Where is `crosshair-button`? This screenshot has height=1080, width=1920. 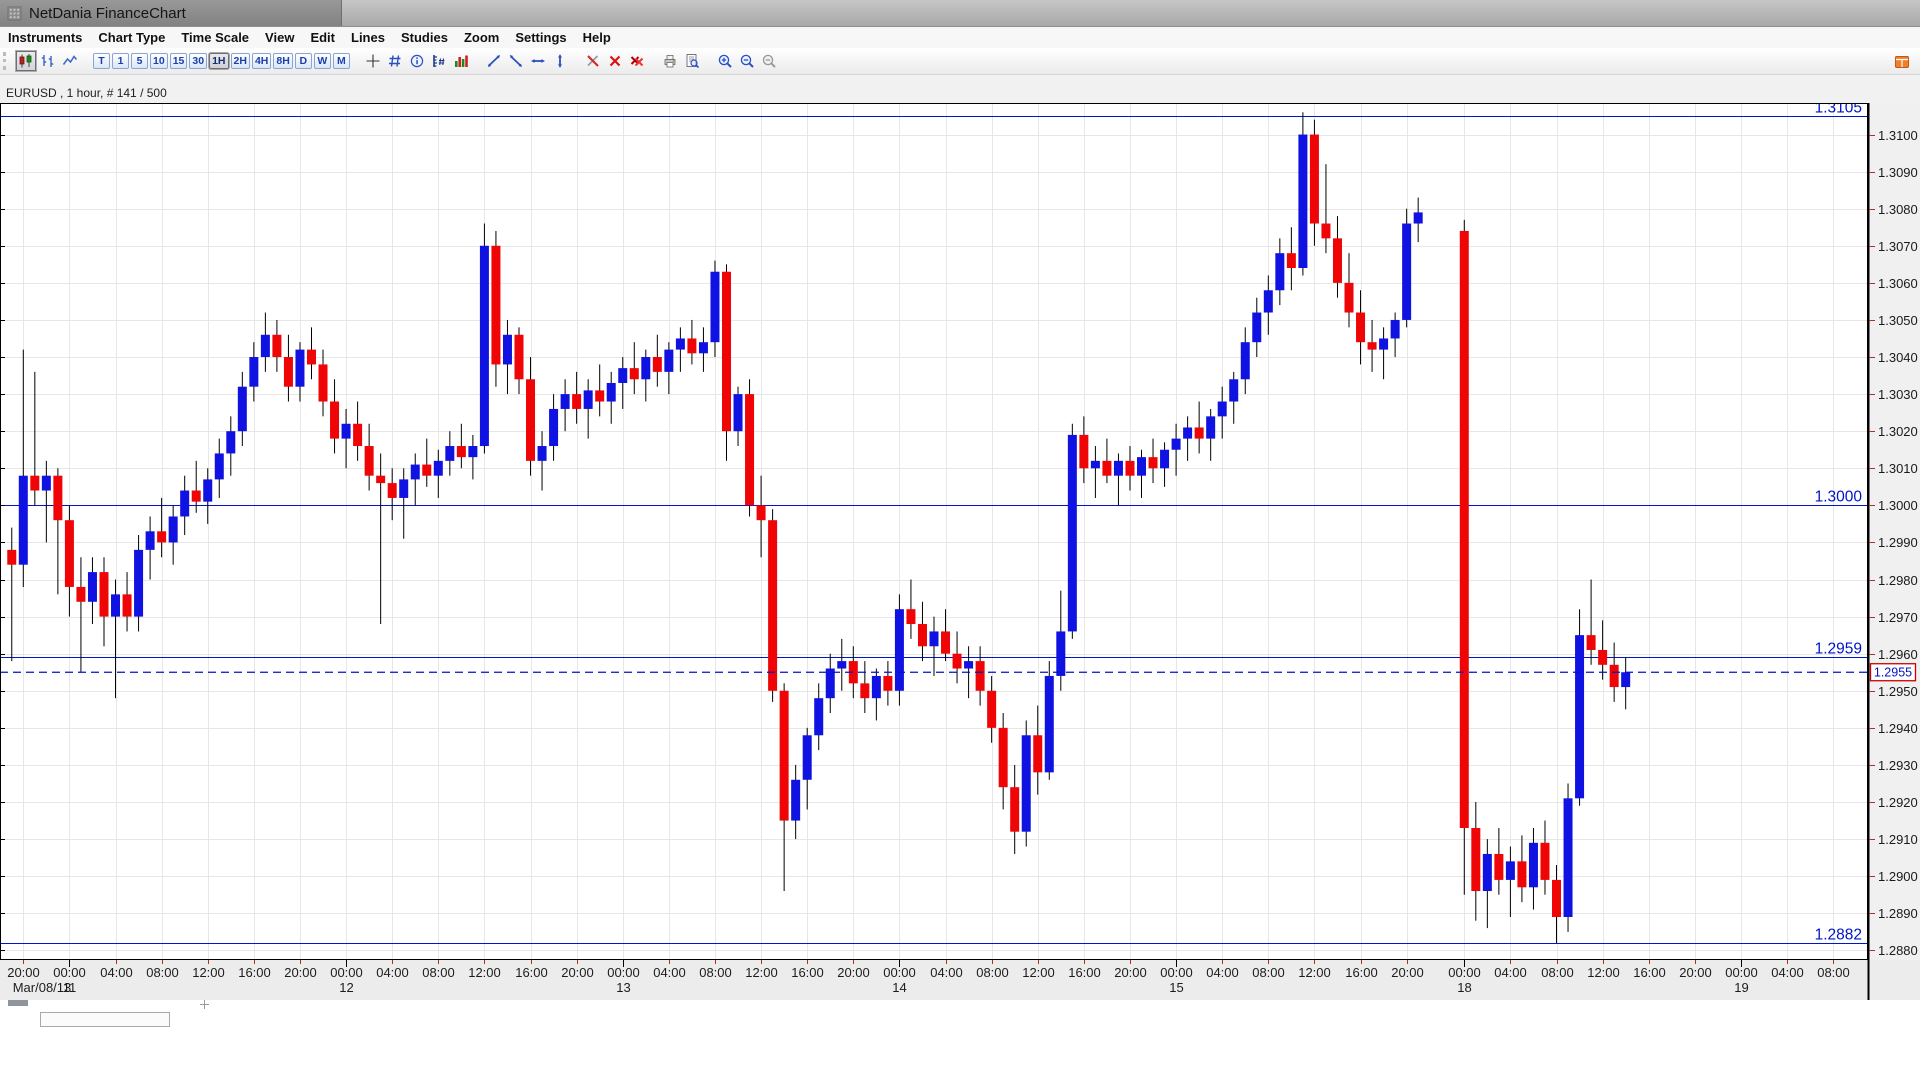 crosshair-button is located at coordinates (373, 61).